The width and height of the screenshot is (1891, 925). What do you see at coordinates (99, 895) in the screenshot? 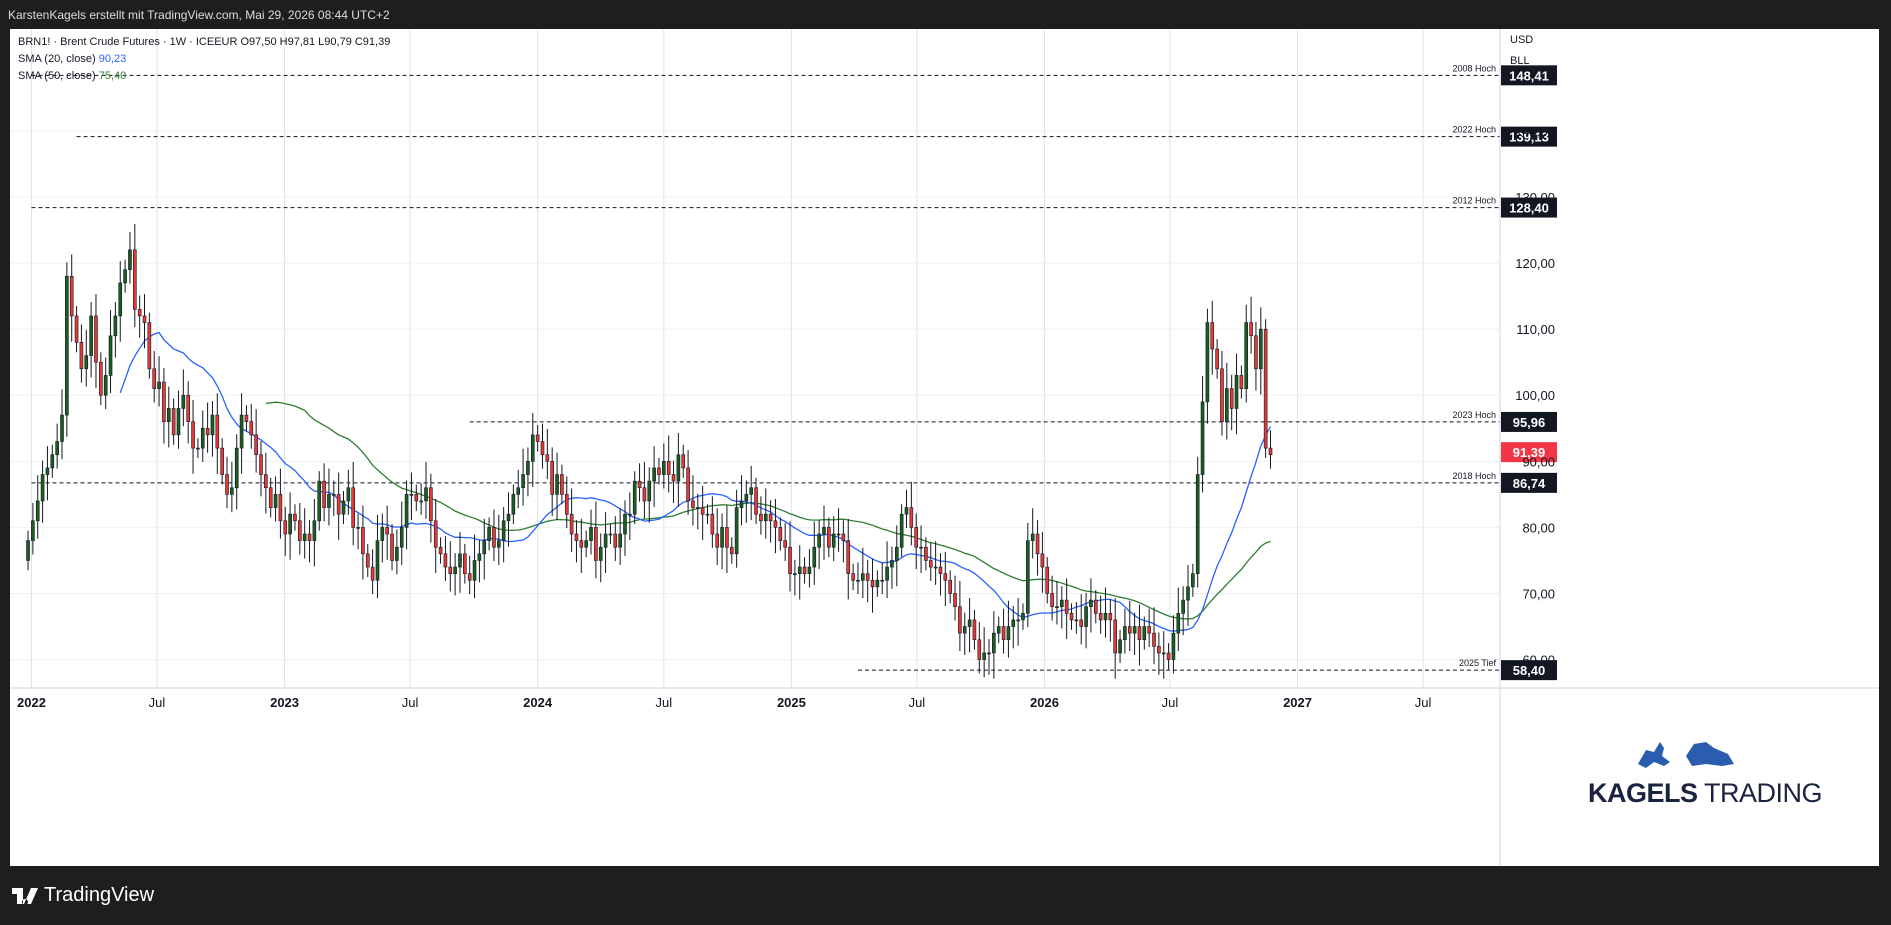
I see `tradingview-label: TradingView` at bounding box center [99, 895].